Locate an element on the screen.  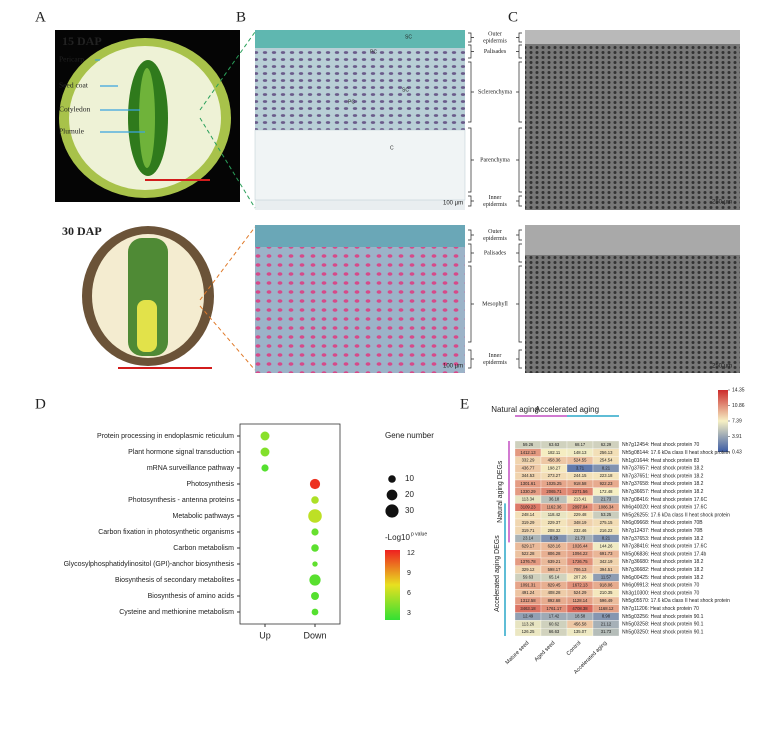
cell-value: 273.27 is located at coordinates (554, 475).